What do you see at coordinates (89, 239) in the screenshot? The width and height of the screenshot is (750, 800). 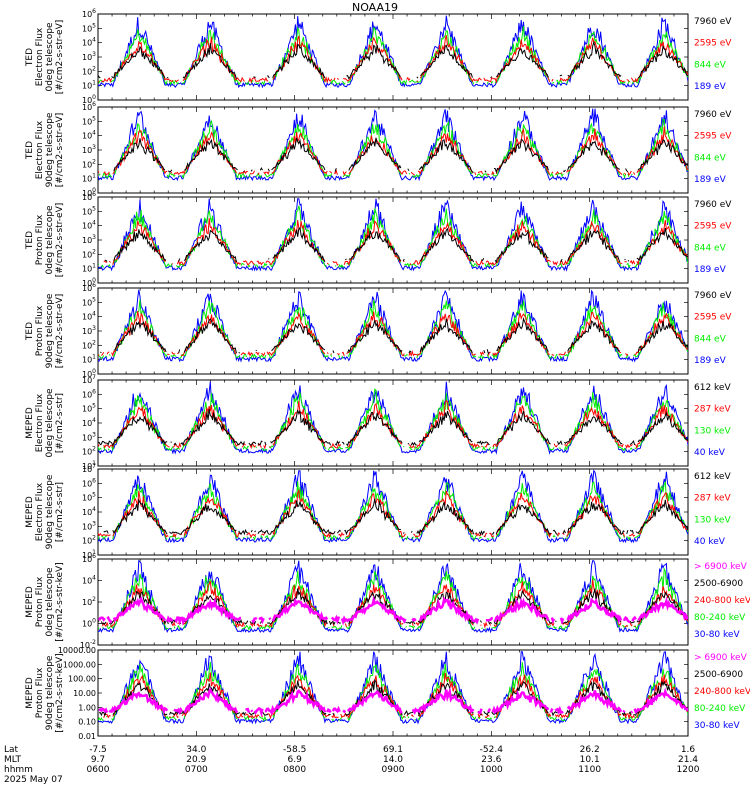 I see `y-tick-label: 10³` at bounding box center [89, 239].